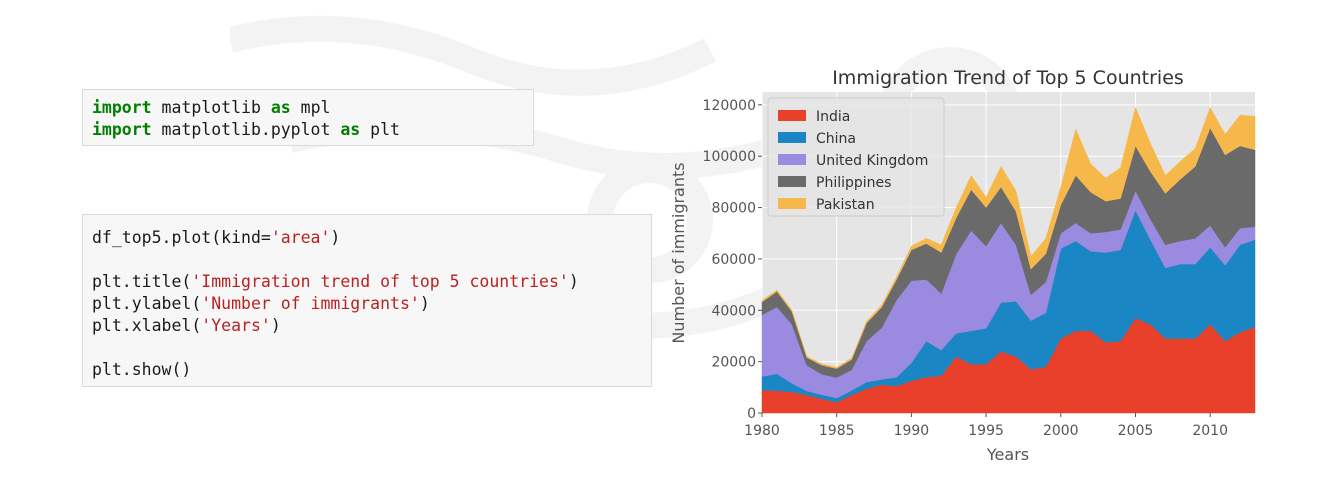  I want to click on legend-label: Philippines, so click(853, 183).